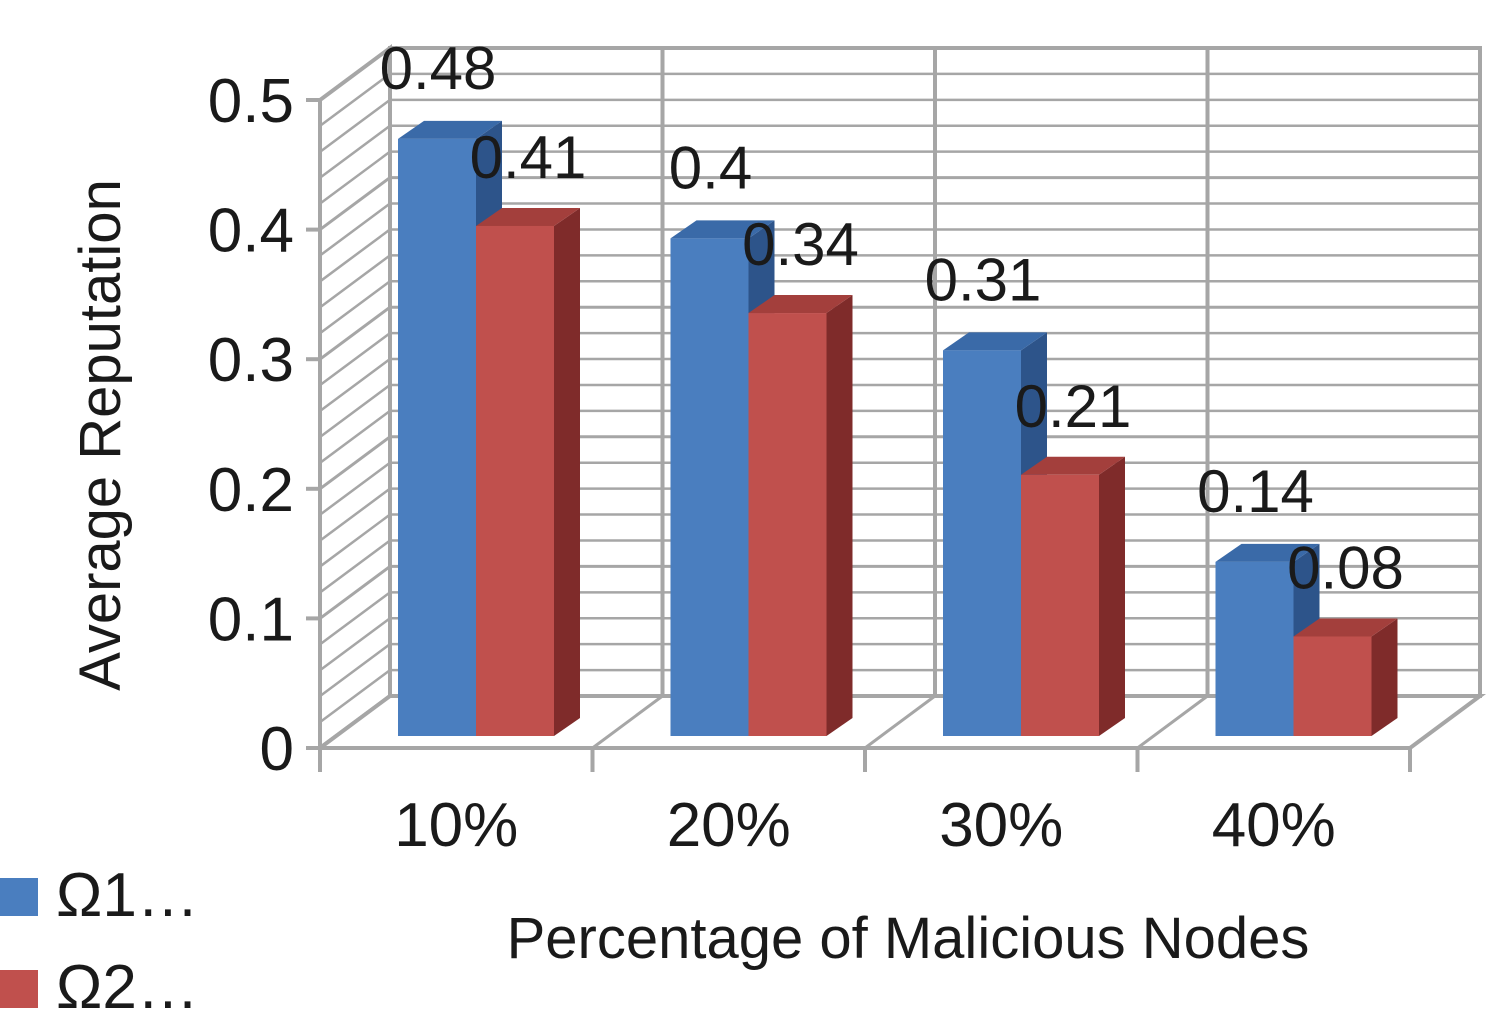 The height and width of the screenshot is (1028, 1502). I want to click on data-label: 0.31, so click(983, 279).